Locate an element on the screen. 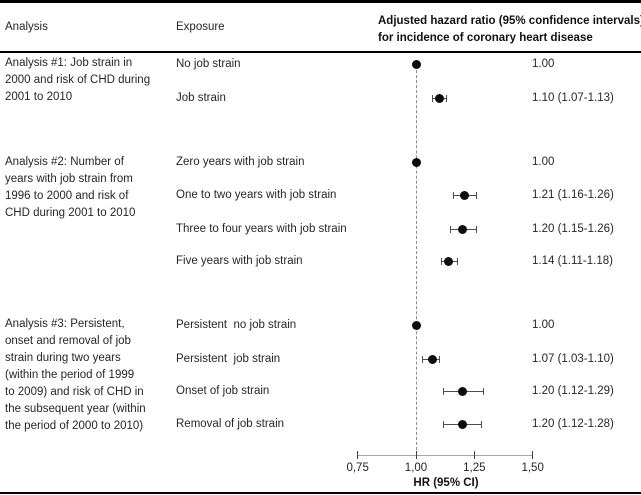 The image size is (641, 495). exposure-label: Three to four years with job strain is located at coordinates (261, 229).